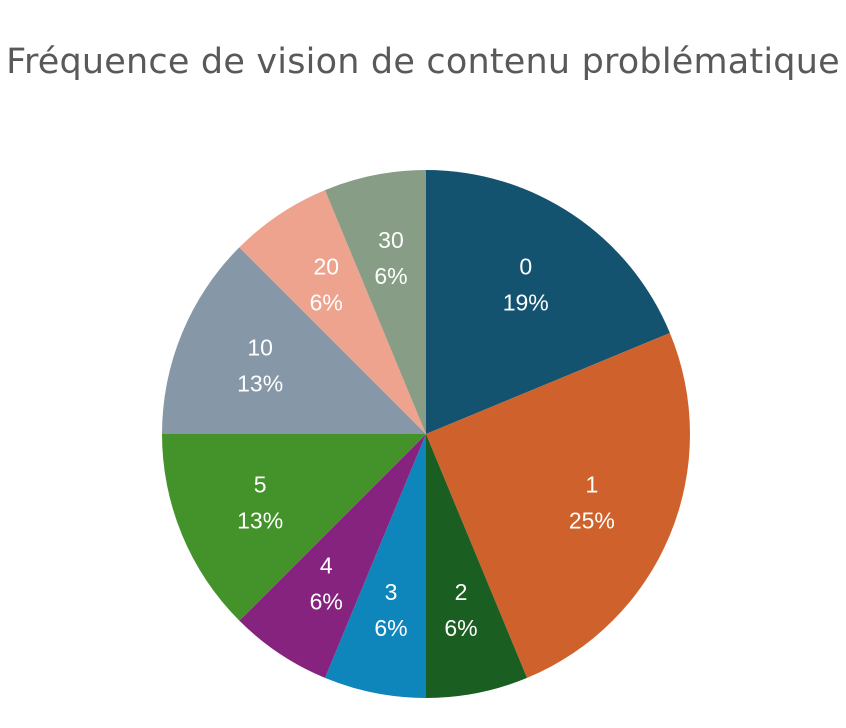 This screenshot has width=846, height=728. Describe the element at coordinates (260, 485) in the screenshot. I see `slice-category-label-5: 5` at that location.